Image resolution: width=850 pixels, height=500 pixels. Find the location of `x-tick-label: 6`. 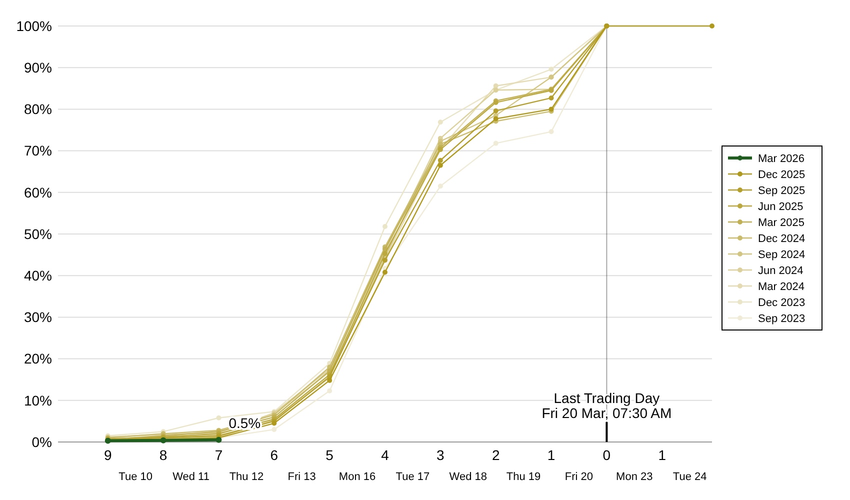

x-tick-label: 6 is located at coordinates (274, 455).